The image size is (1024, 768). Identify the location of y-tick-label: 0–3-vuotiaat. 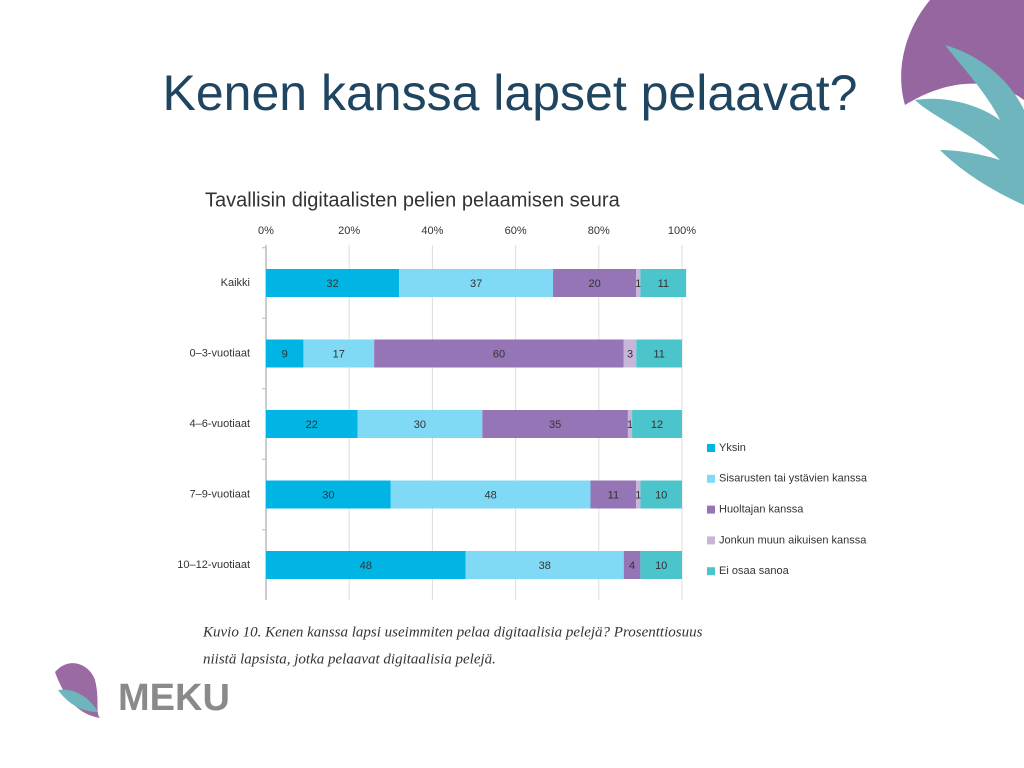
(219, 353).